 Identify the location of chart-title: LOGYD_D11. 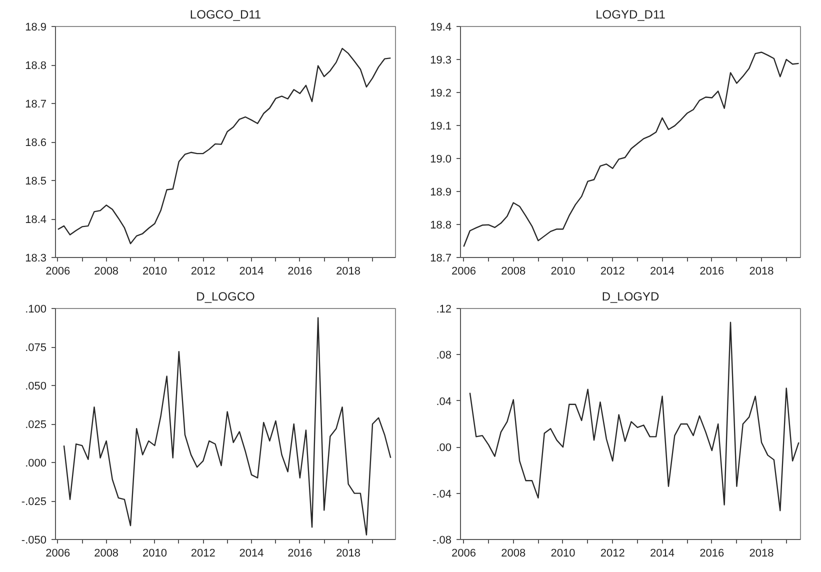
(631, 15).